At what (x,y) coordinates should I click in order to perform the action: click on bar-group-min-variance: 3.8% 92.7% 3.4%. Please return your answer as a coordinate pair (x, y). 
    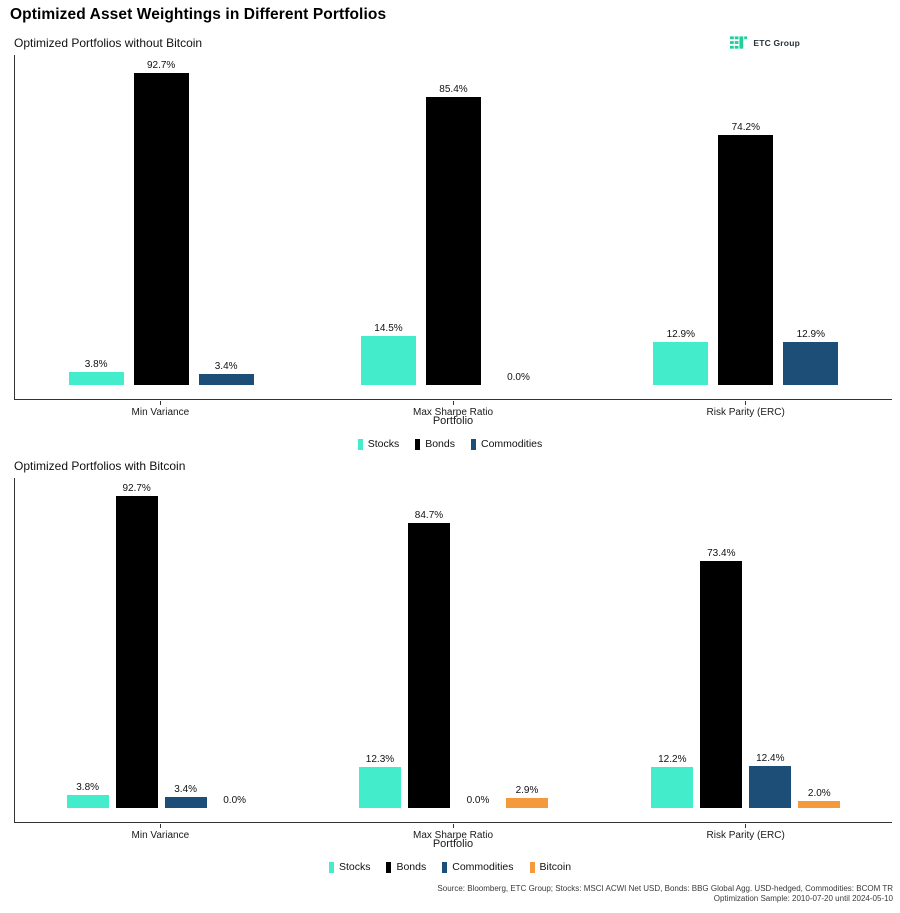
    Looking at the image, I should click on (161, 222).